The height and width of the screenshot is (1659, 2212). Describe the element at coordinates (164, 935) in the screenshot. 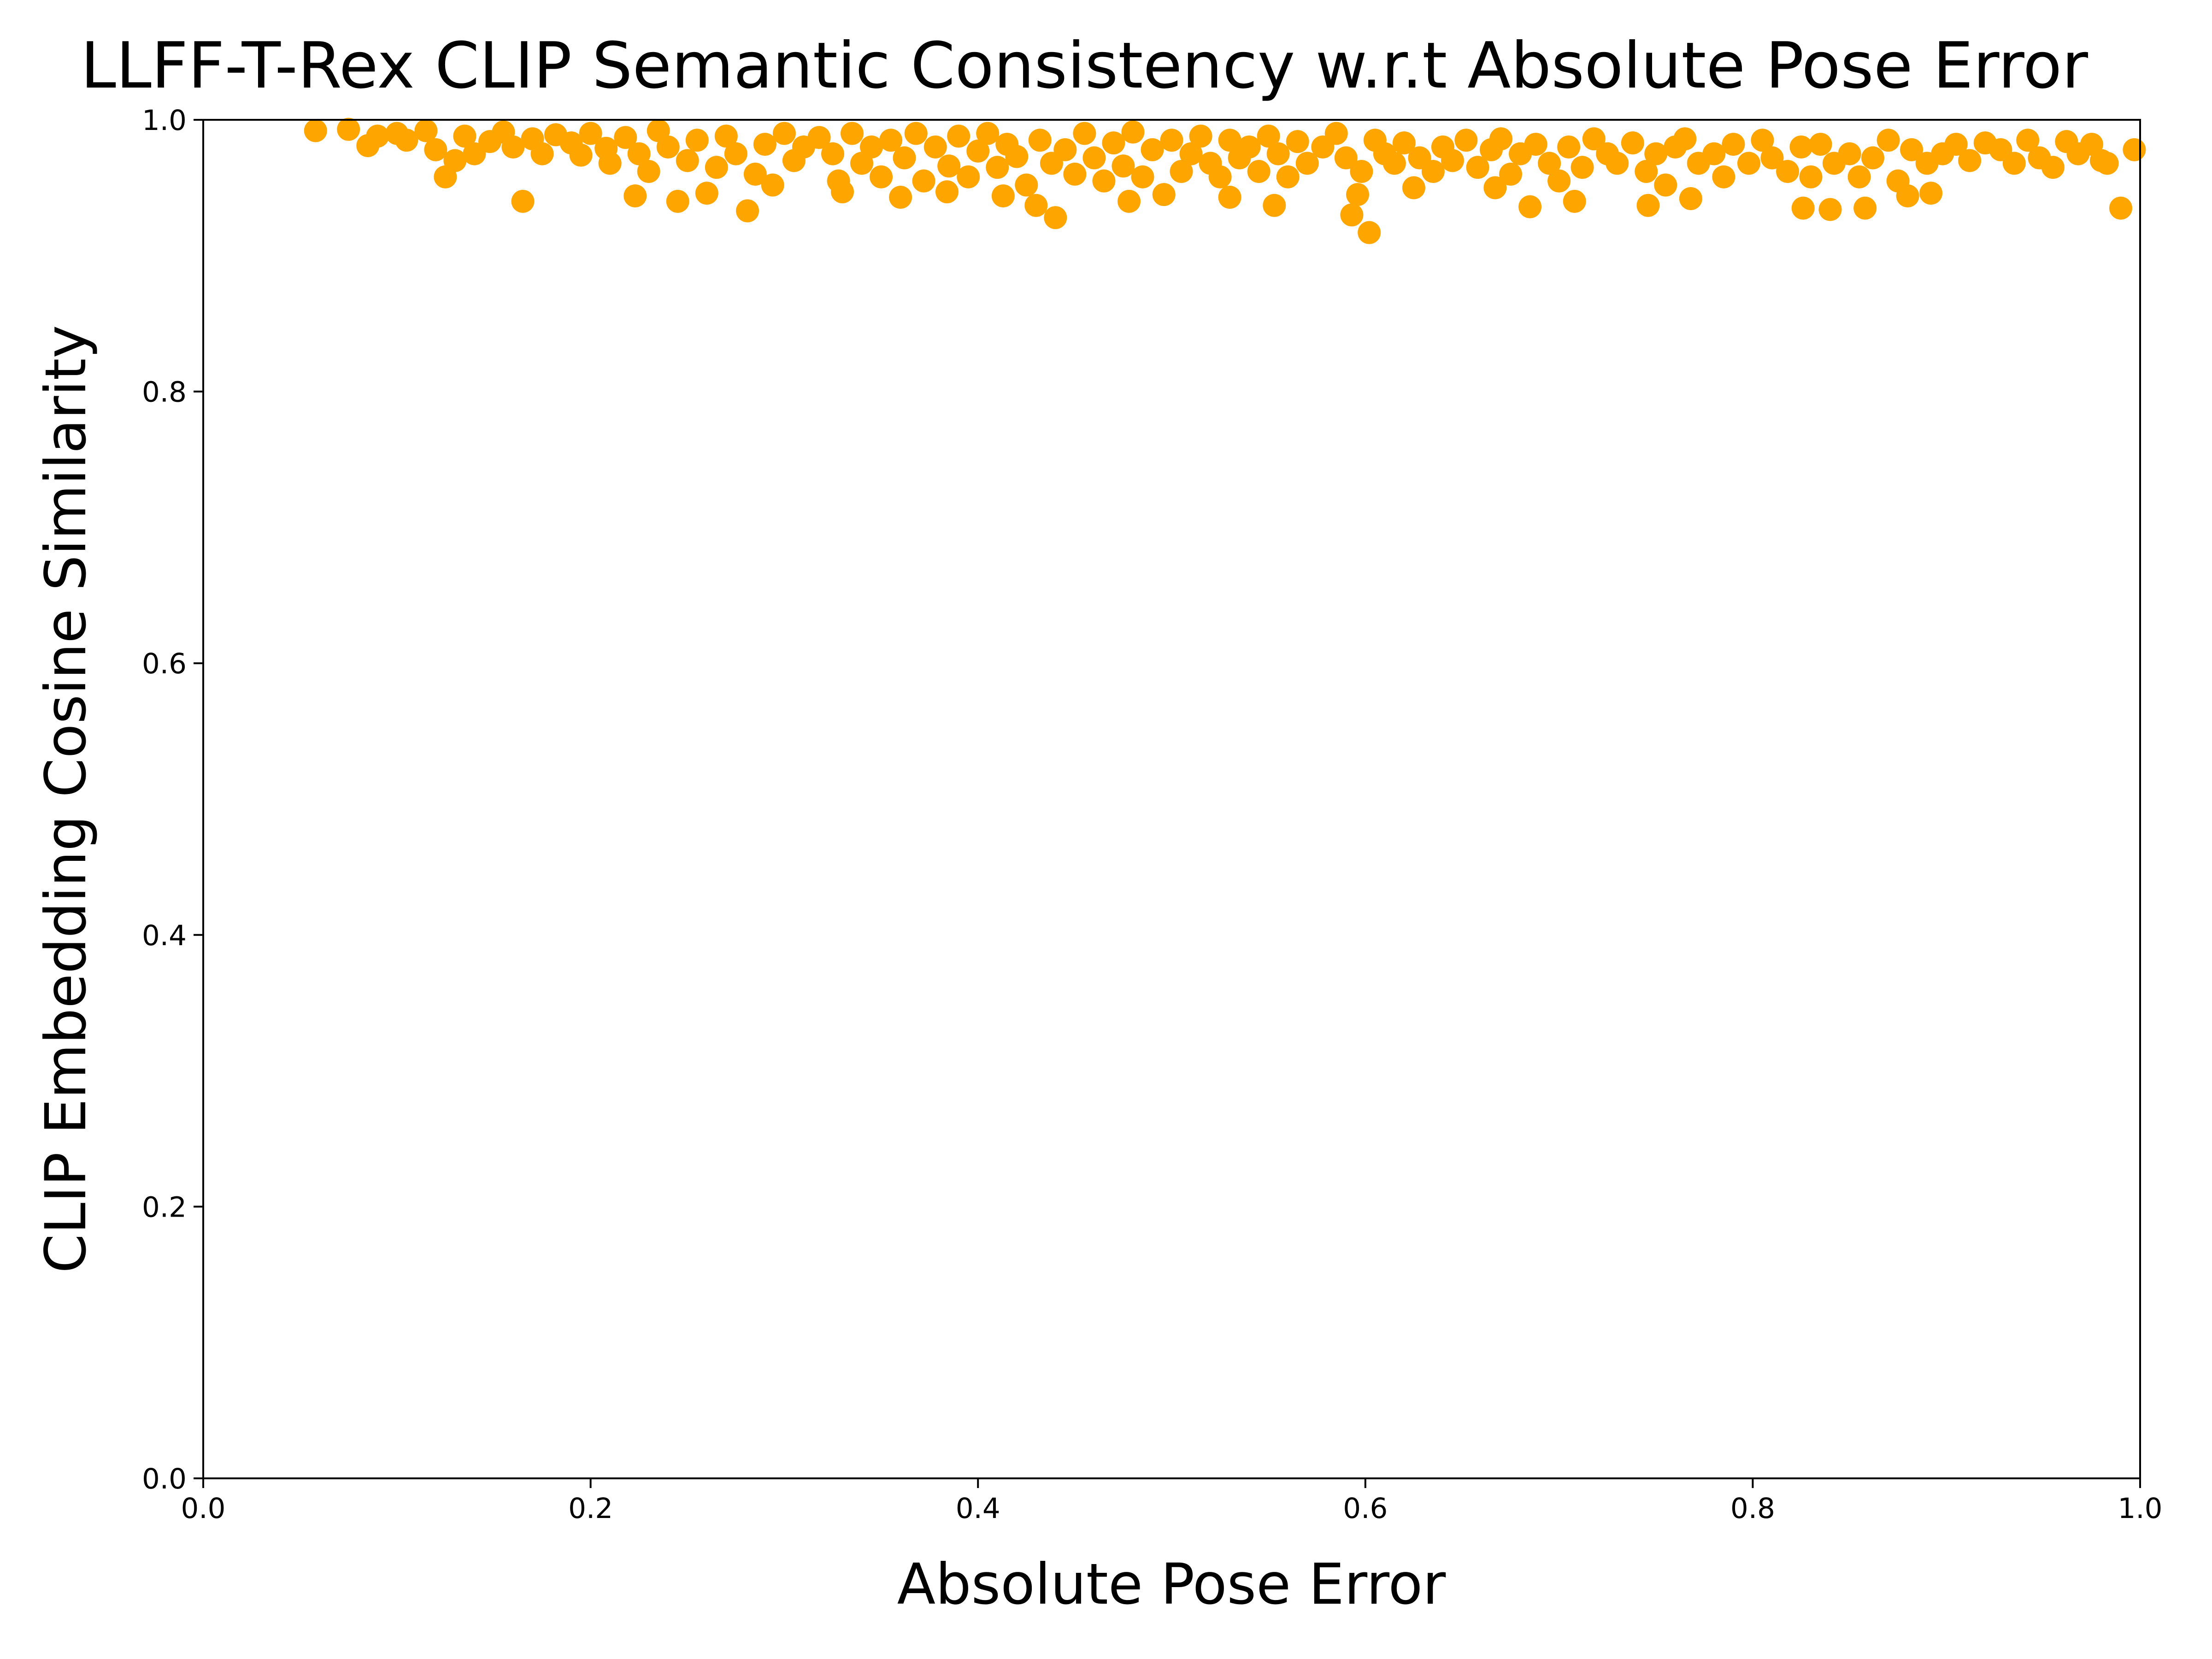

I see `y-tick-label: 0.4` at that location.